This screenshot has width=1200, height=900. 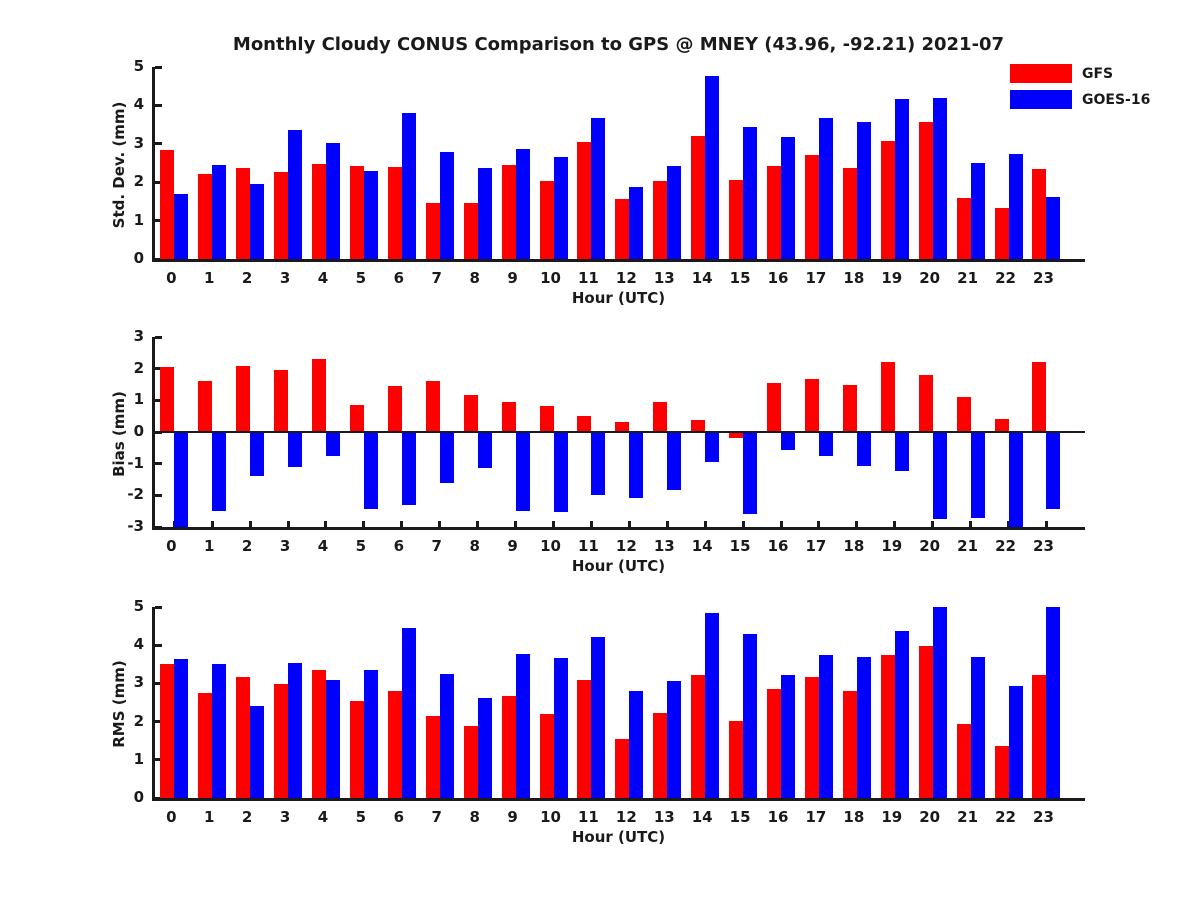 I want to click on legend-label-goes16: GOES-16, so click(x=1116, y=99).